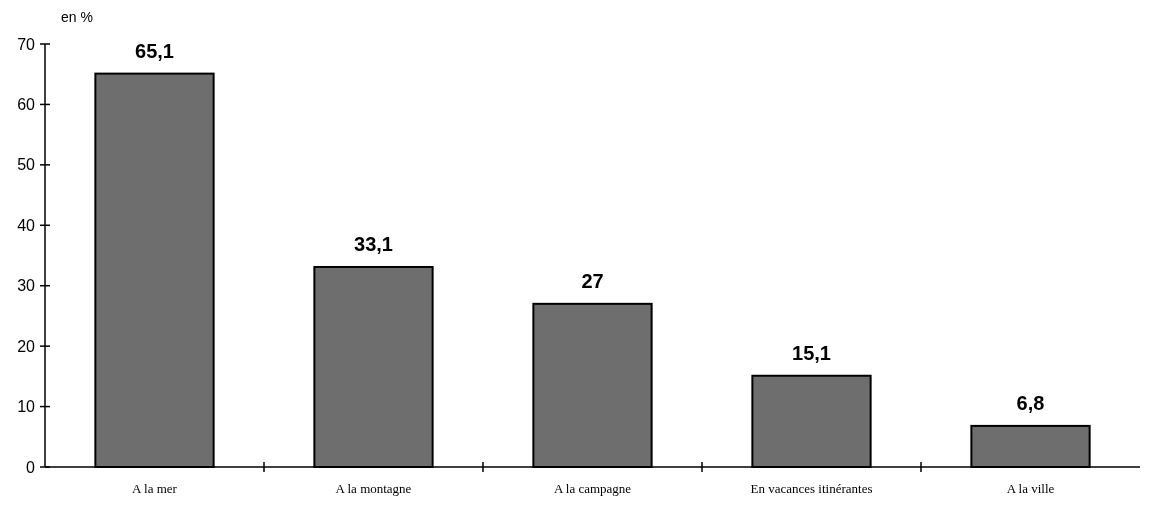 This screenshot has height=505, width=1154. What do you see at coordinates (77, 17) in the screenshot?
I see `y-axis-title: en %` at bounding box center [77, 17].